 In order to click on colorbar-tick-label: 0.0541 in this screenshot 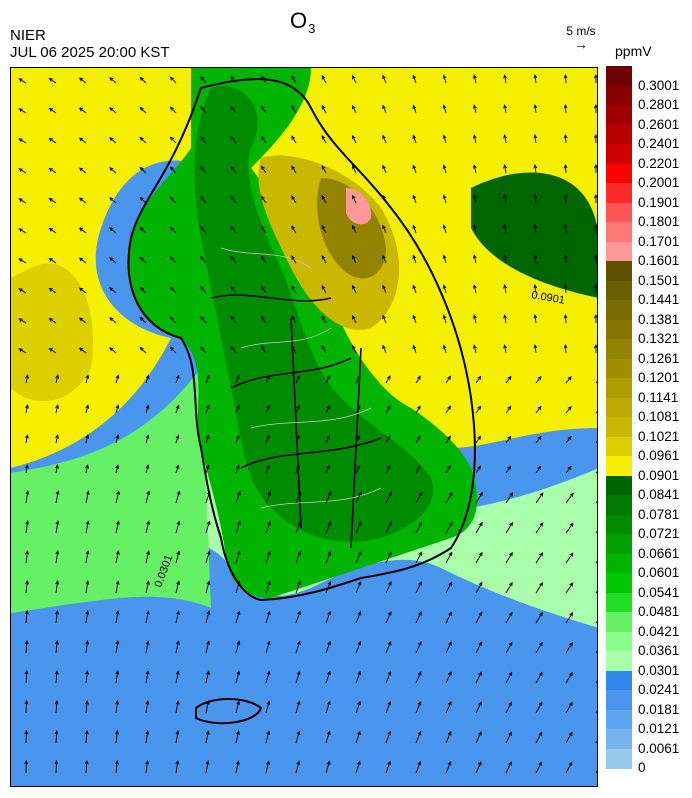, I will do `click(659, 592)`.